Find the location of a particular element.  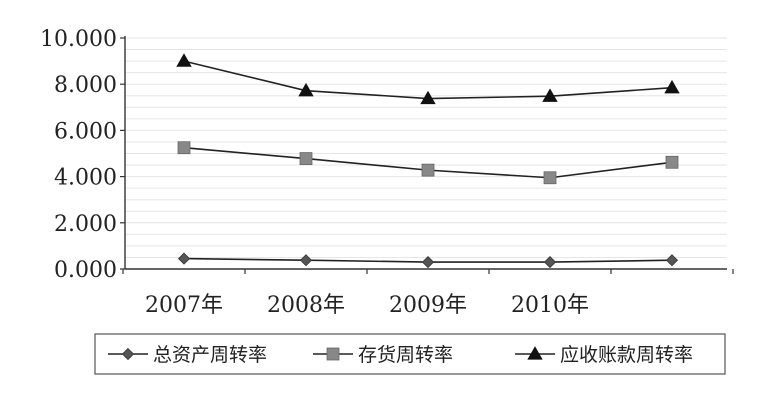

legend: 总资产周转率 存货周转率 应收账款周转率 is located at coordinates (410, 354).